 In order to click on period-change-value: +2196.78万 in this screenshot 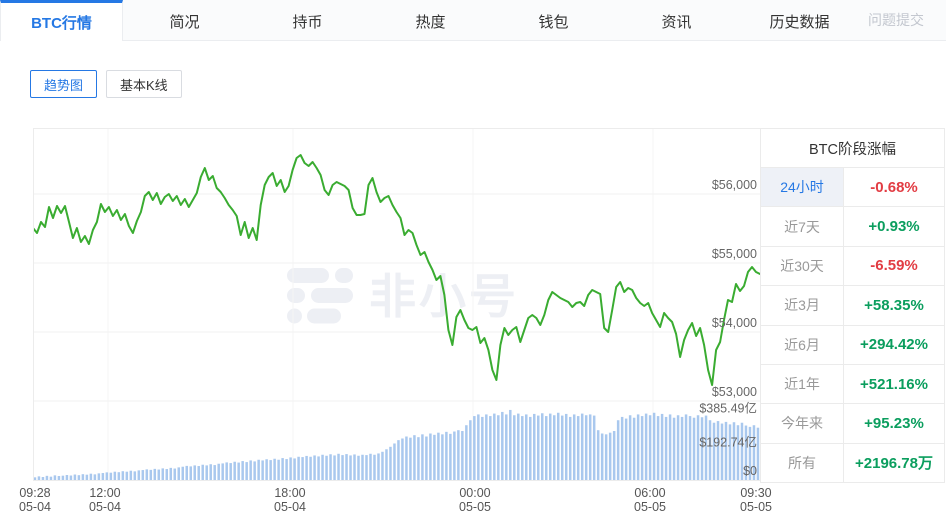, I will do `click(894, 464)`.